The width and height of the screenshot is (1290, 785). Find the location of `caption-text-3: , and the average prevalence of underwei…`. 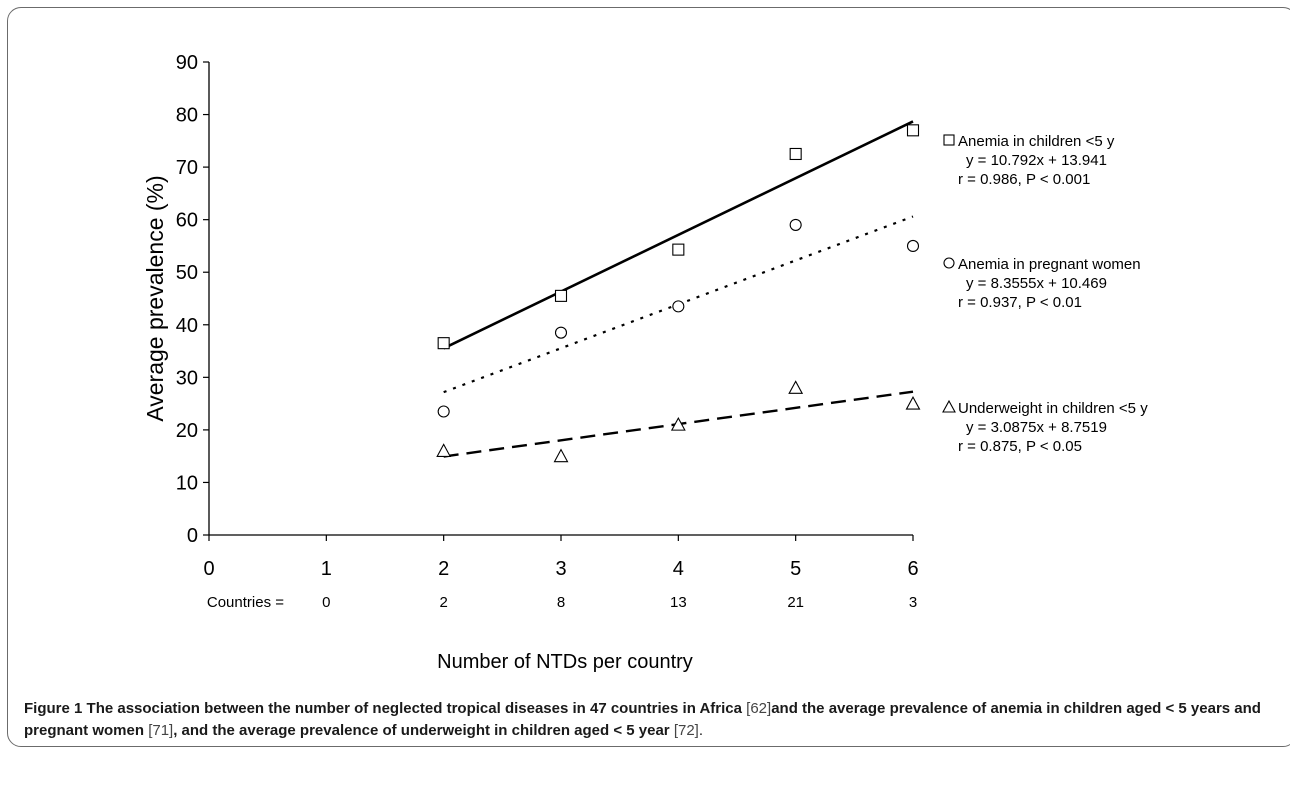

caption-text-3: , and the average prevalence of underwei… is located at coordinates (421, 730).